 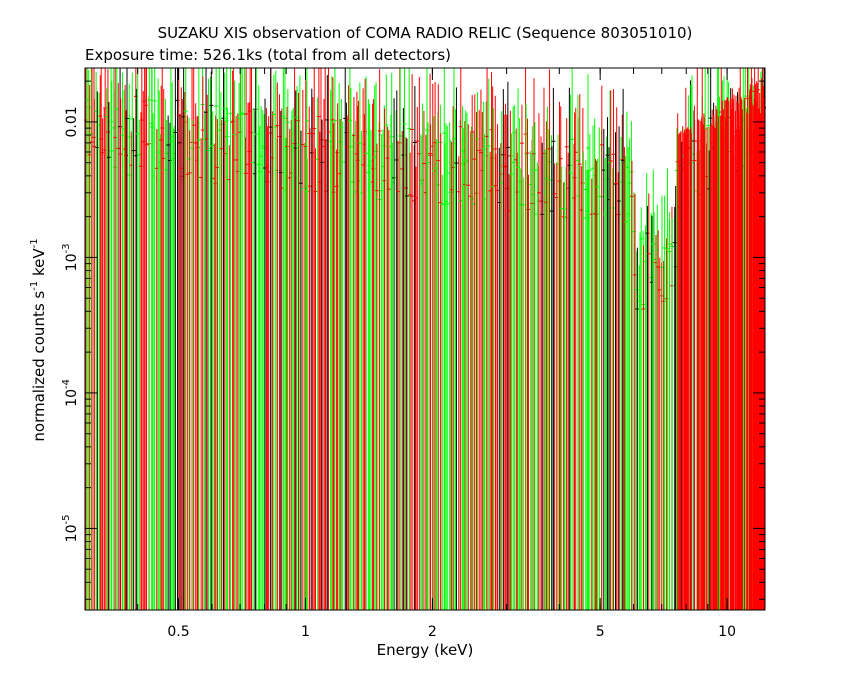 I want to click on x-tick-label: 1, so click(x=305, y=632).